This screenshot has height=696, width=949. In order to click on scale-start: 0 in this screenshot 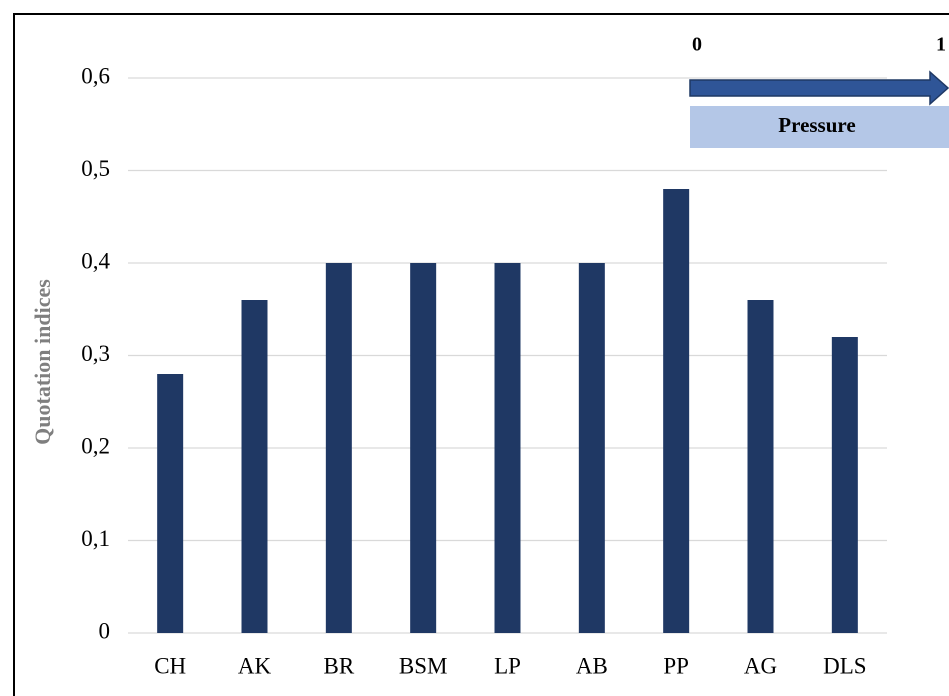, I will do `click(697, 45)`.